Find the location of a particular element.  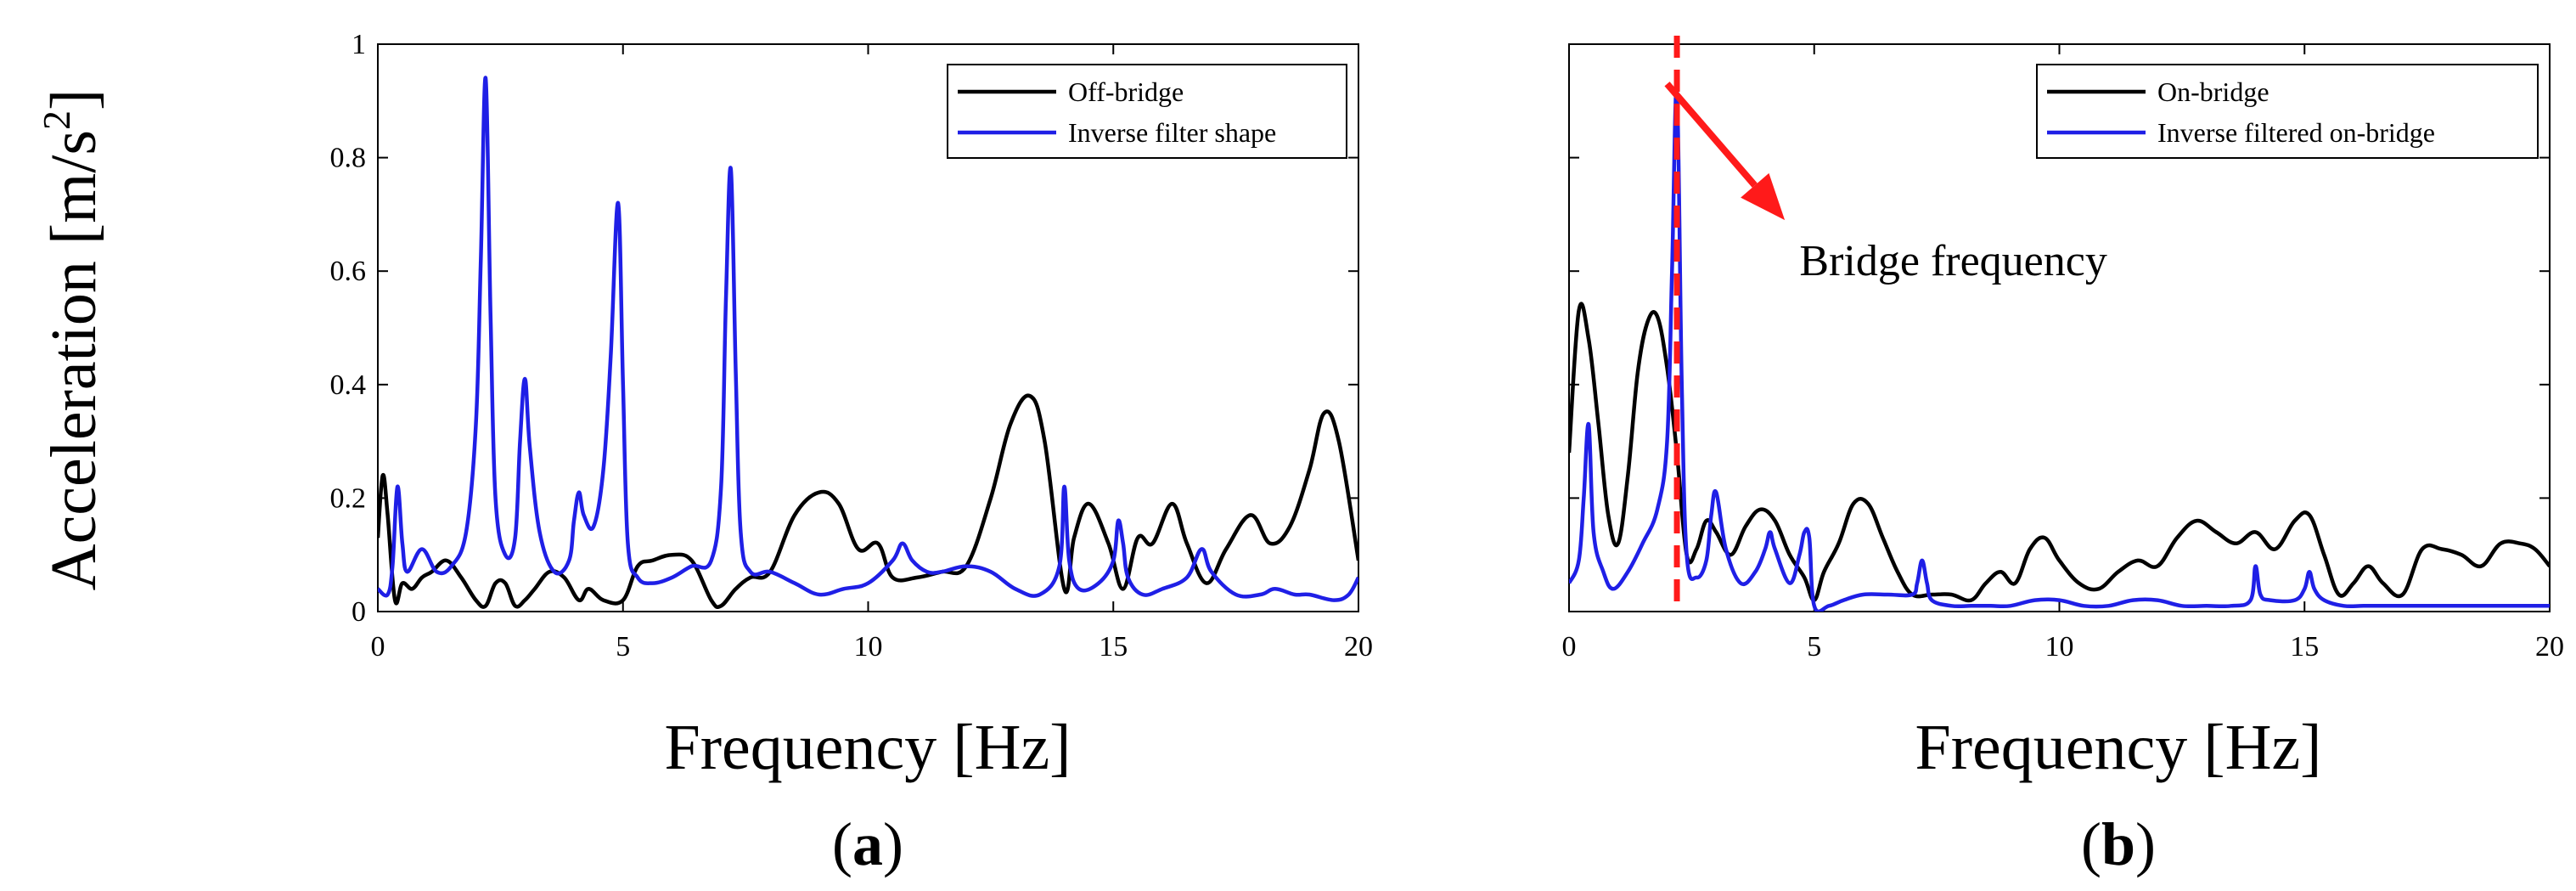

annotations-b: Bridge frequency is located at coordinates (1885, 324).